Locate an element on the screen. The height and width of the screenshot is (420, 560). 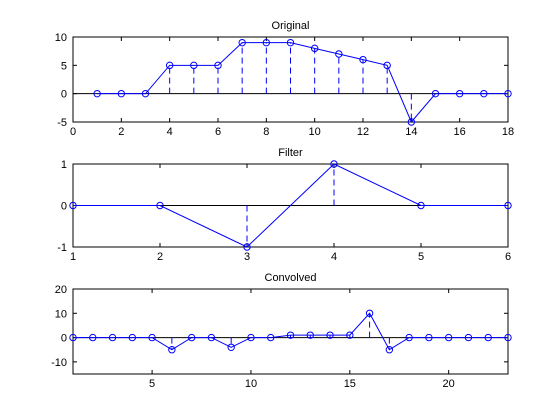
y-tick-label: 5 is located at coordinates (64, 66).